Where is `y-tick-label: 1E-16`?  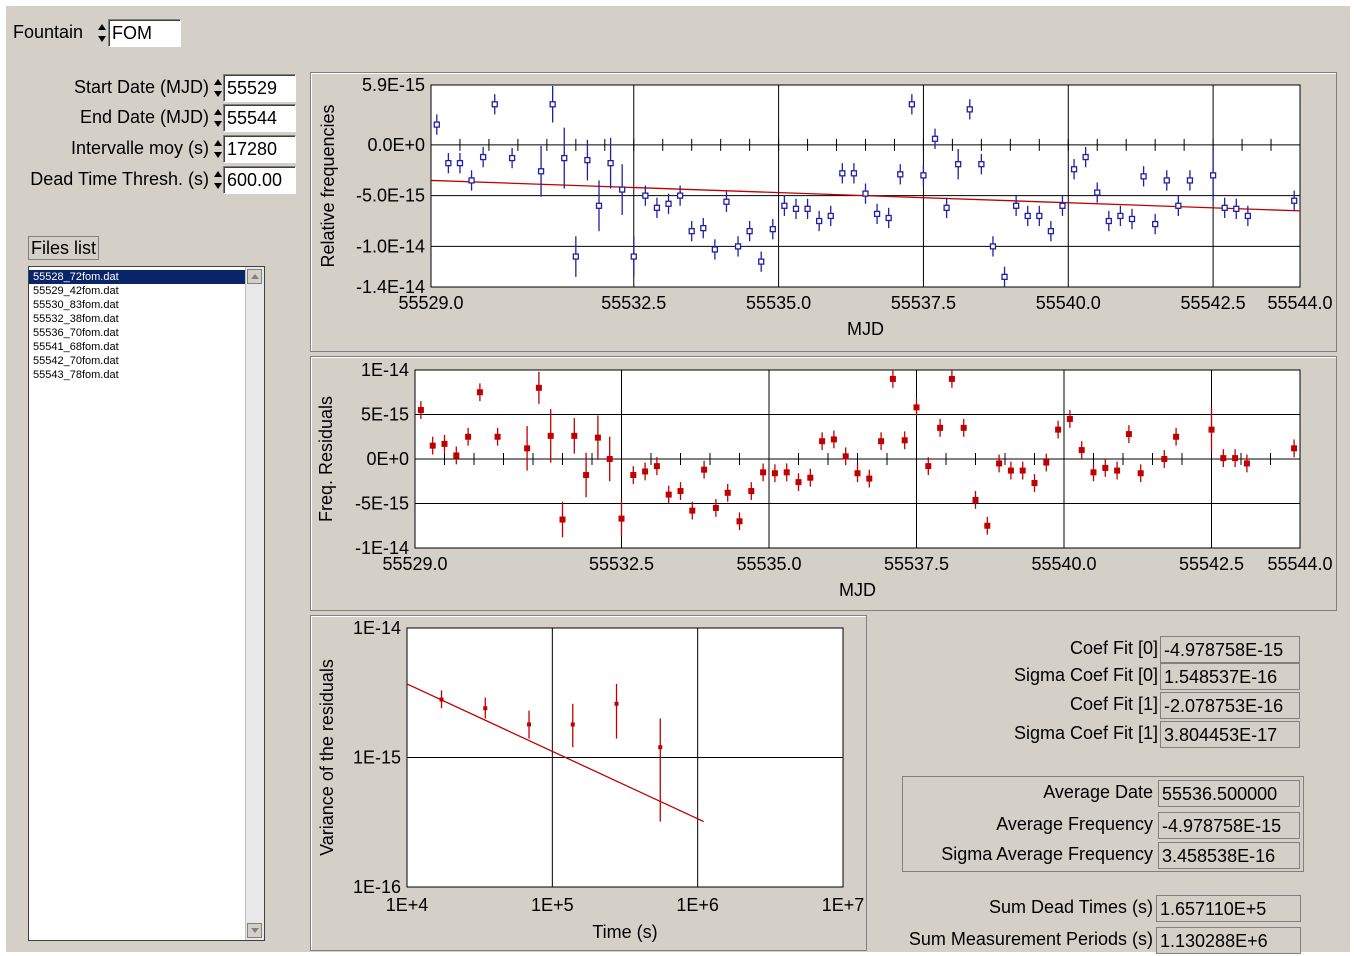 y-tick-label: 1E-16 is located at coordinates (377, 887).